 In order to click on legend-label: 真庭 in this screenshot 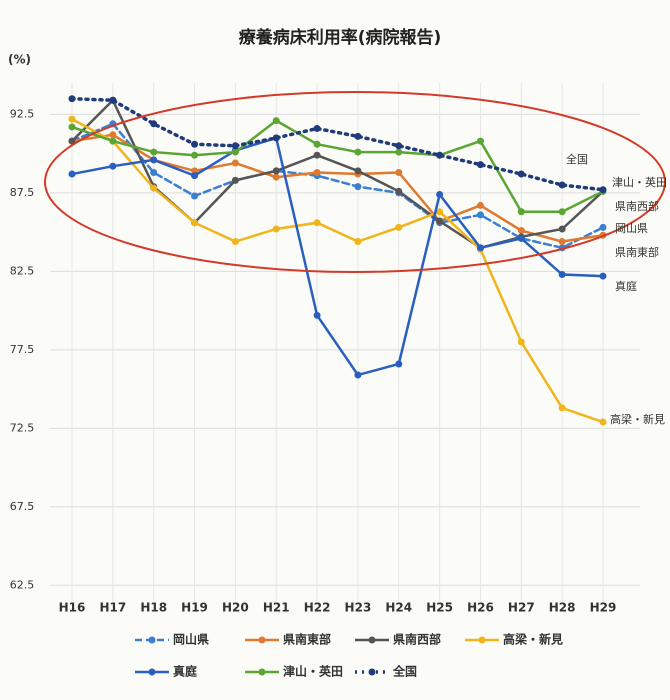, I will do `click(185, 671)`.